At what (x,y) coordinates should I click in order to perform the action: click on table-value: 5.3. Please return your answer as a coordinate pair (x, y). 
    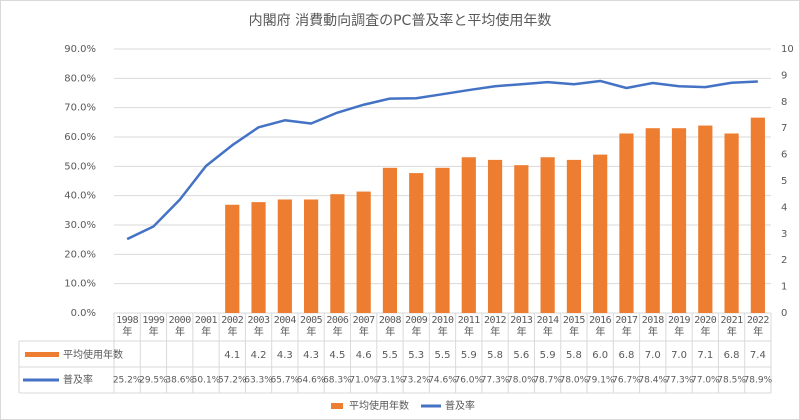
    Looking at the image, I should click on (416, 355).